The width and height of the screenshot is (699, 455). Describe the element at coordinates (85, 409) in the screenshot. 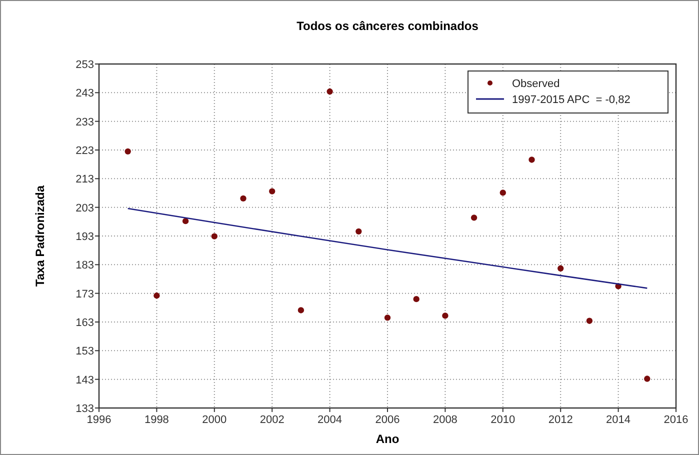

I see `y-tick-label: 133` at that location.